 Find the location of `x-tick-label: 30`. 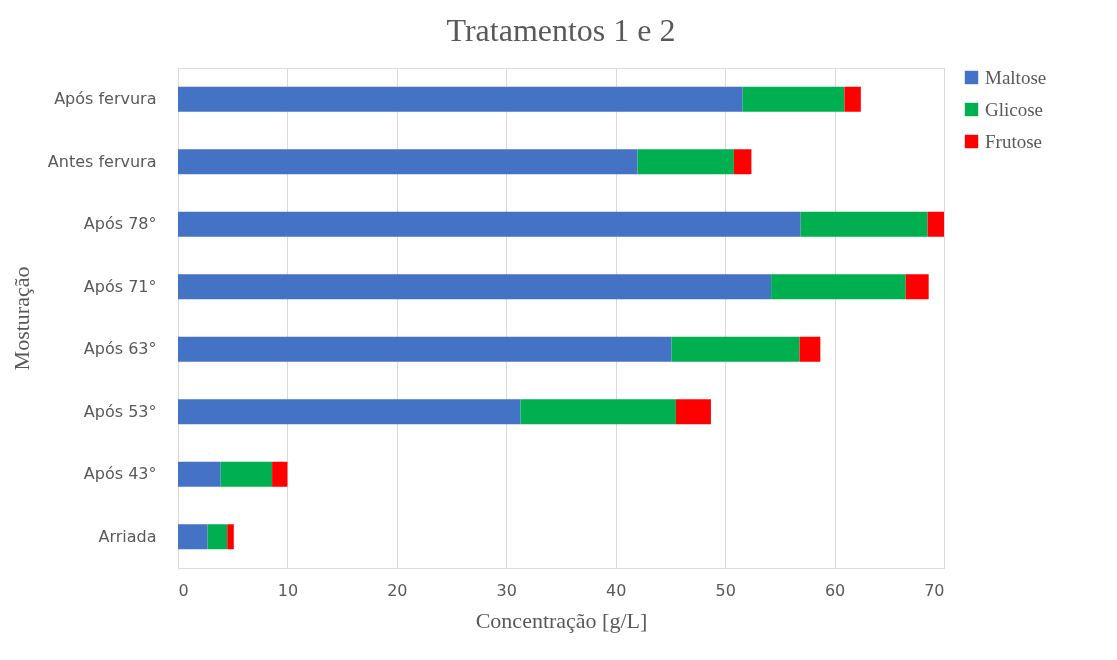

x-tick-label: 30 is located at coordinates (506, 590).